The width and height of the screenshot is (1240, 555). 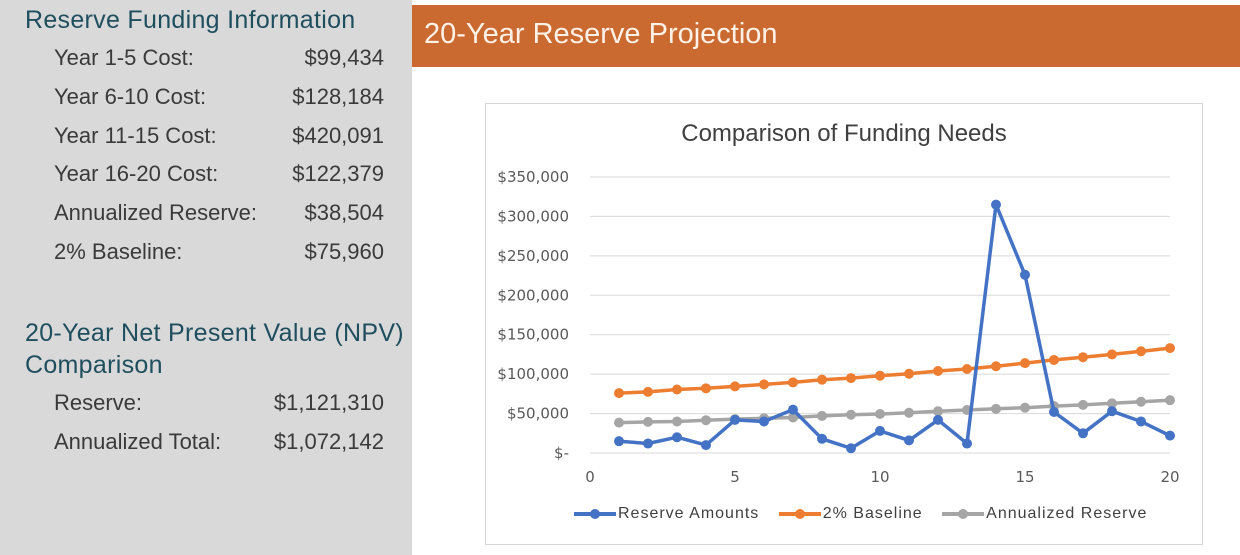 What do you see at coordinates (98, 402) in the screenshot?
I see `npv-row-label: Reserve:` at bounding box center [98, 402].